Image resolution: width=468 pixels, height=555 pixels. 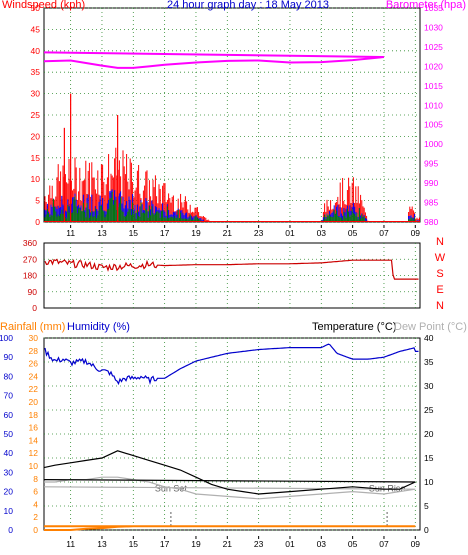 I want to click on rain-tick: 6, so click(x=35, y=492).